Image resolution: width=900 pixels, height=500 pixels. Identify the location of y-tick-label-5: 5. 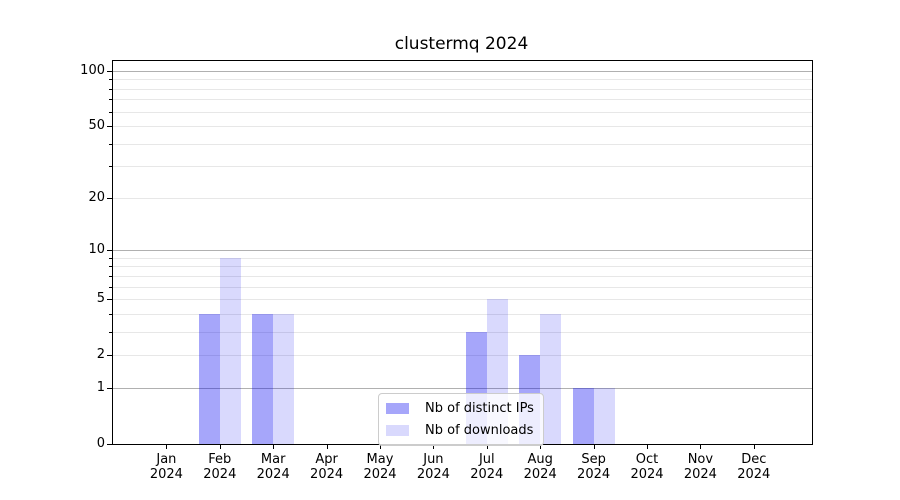
(100, 299).